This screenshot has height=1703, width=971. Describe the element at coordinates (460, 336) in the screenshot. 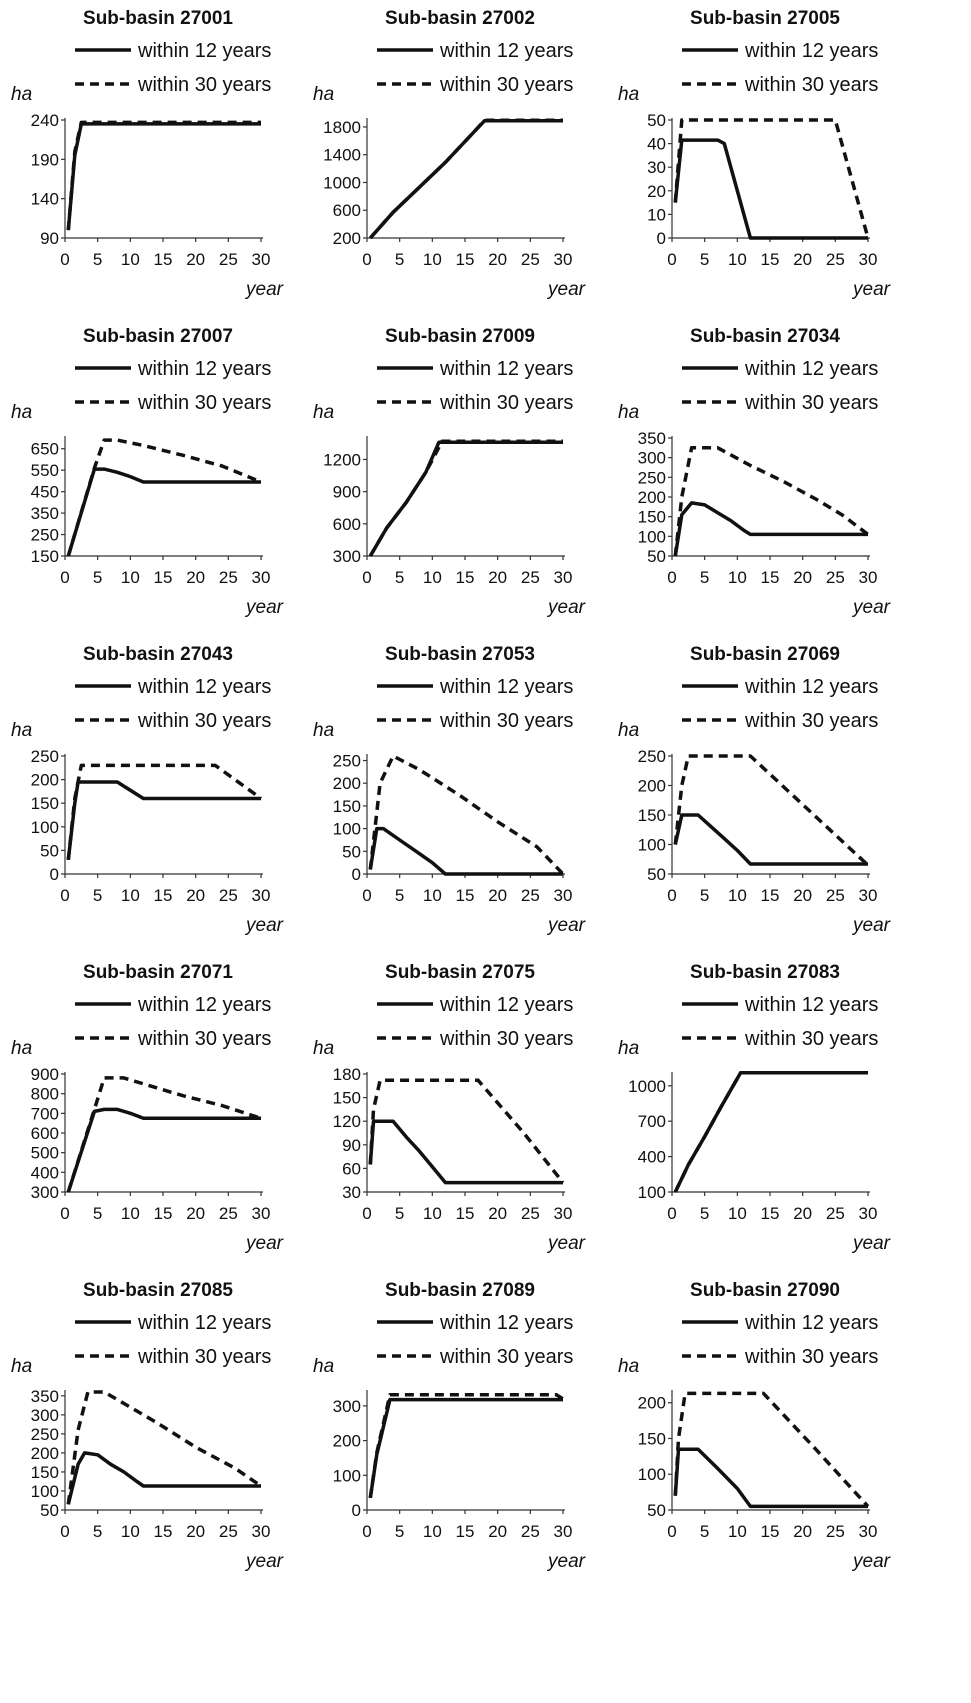

I see `chart-title: Sub-basin 27009` at that location.